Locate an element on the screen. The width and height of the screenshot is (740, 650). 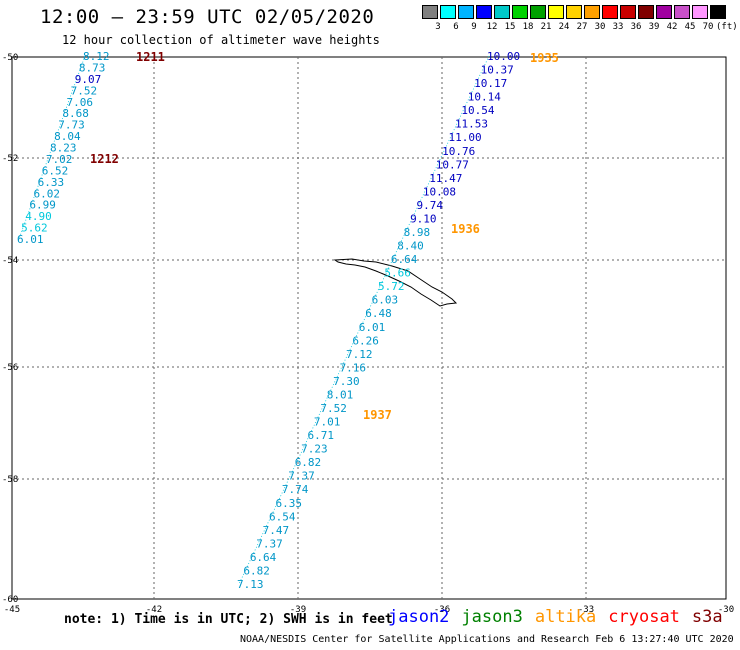
wave-height-label: 10.54 is located at coordinates (477, 110).